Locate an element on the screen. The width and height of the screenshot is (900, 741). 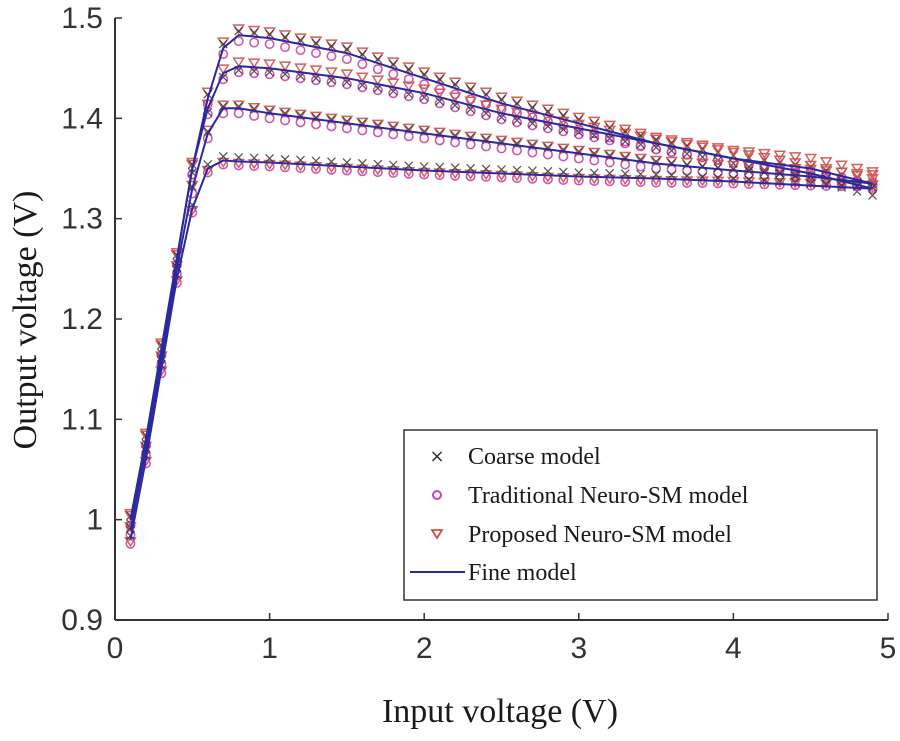
legend-label-coarse: Coarse model is located at coordinates (534, 457).